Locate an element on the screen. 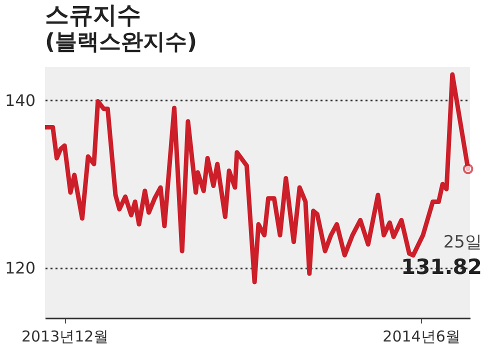 The image size is (500, 348). x-tick-label: 2014년6월 is located at coordinates (421, 337).